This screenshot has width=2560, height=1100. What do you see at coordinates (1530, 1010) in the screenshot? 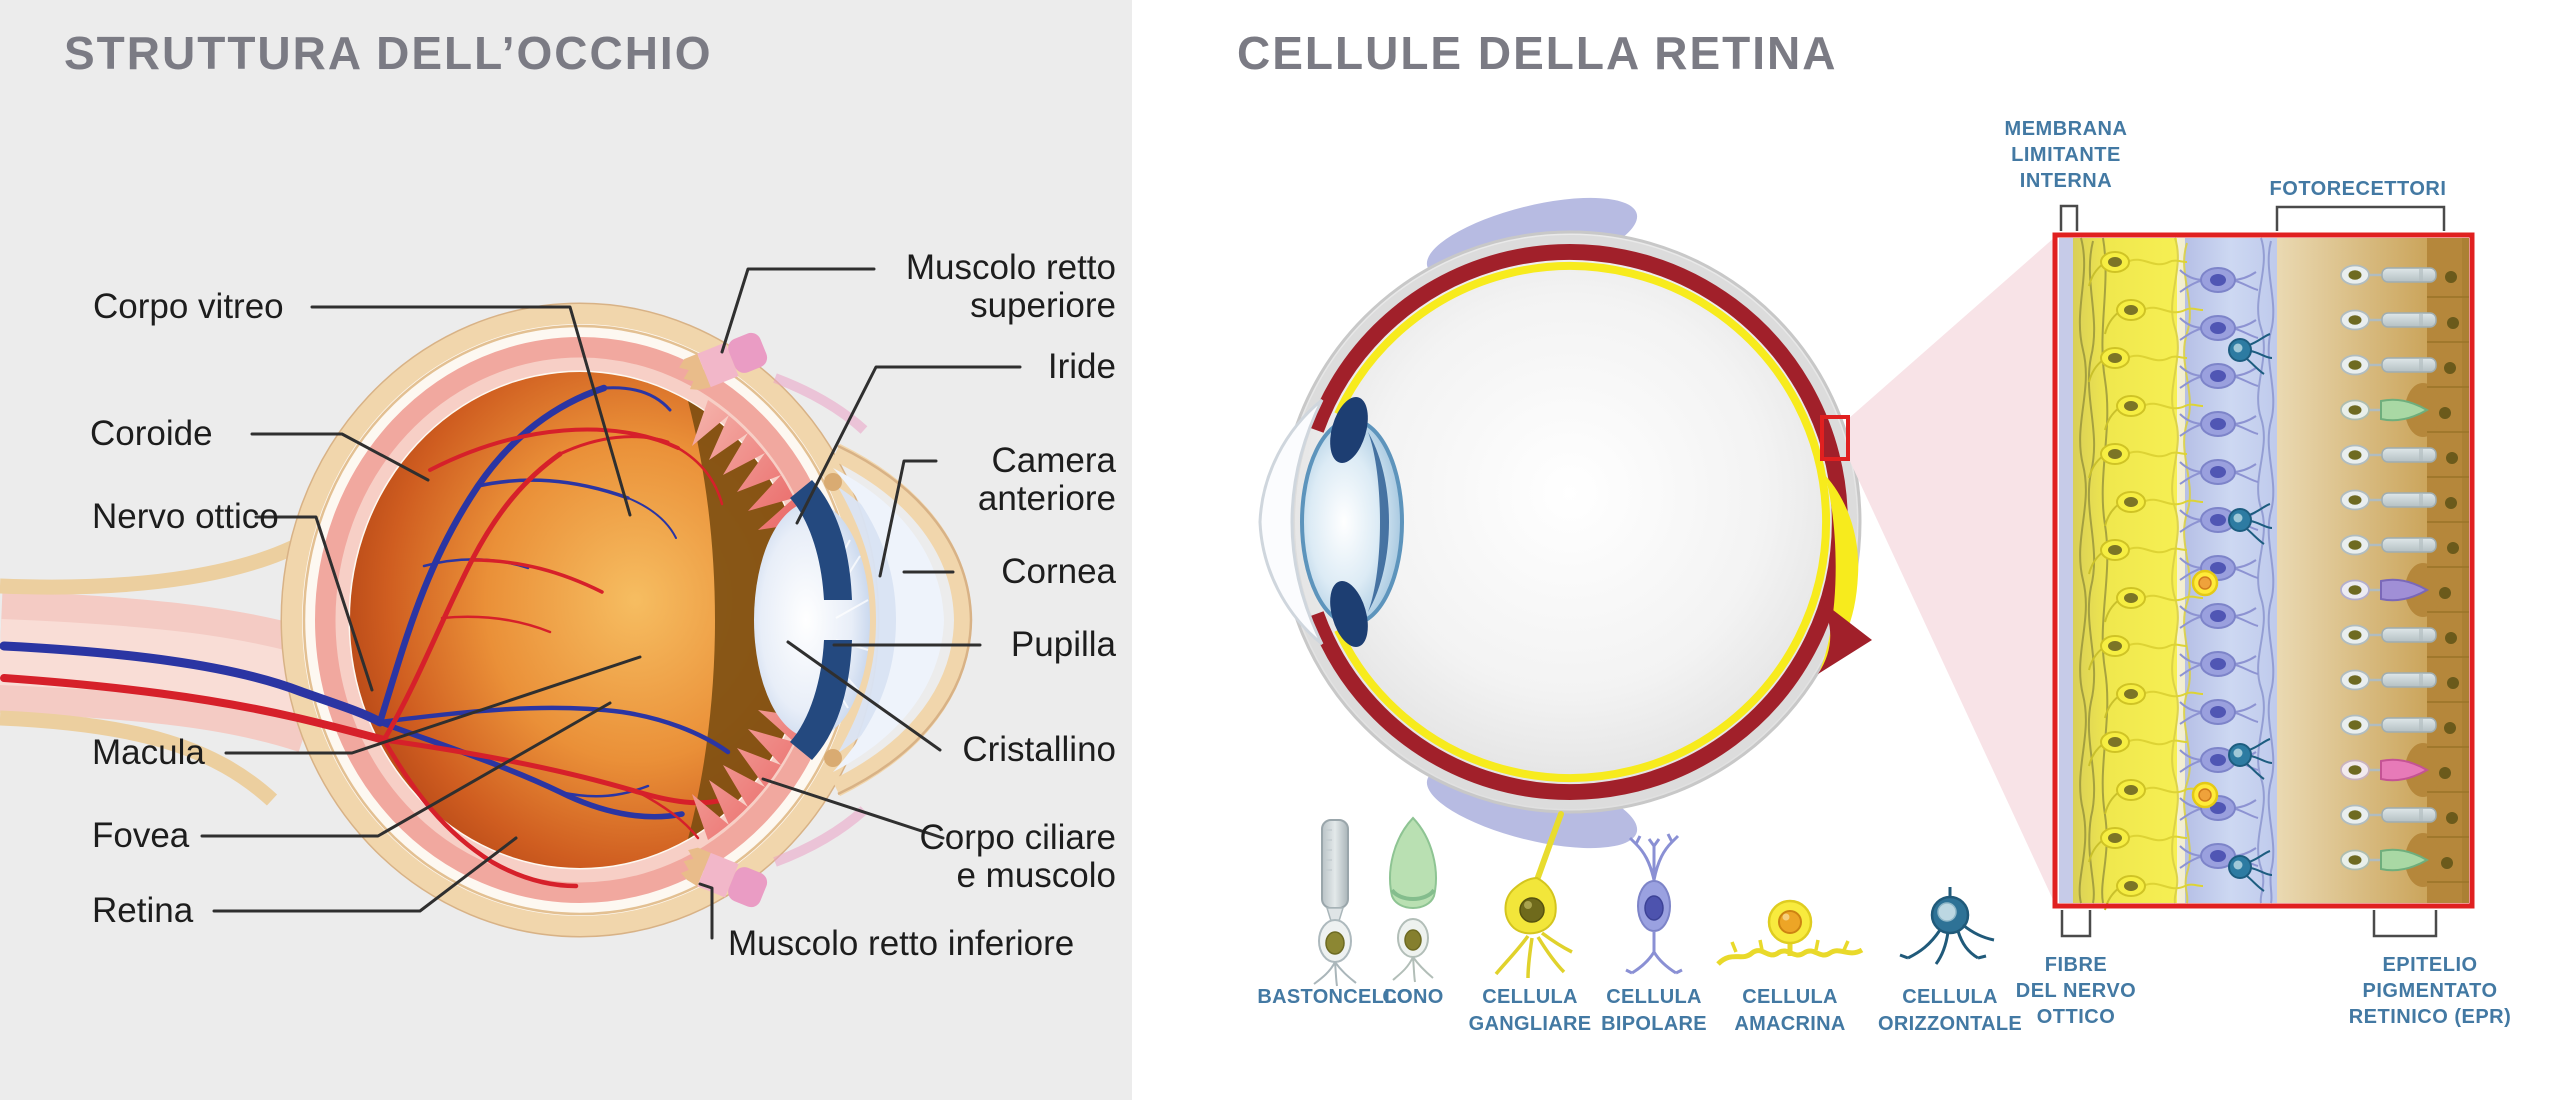
I see `legend-label-cellula-gangliare: CELLULA GANGLIARE` at bounding box center [1530, 1010].